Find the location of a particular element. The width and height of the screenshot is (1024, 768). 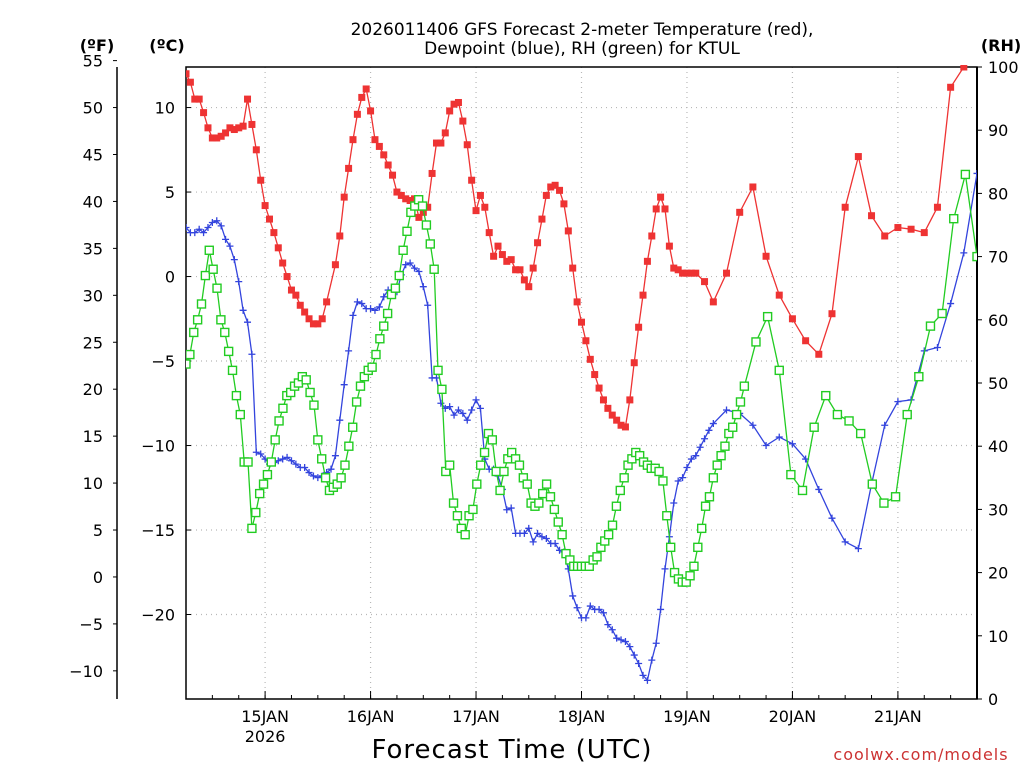

fahrenheit-tick-label: 40 is located at coordinates (93, 201).